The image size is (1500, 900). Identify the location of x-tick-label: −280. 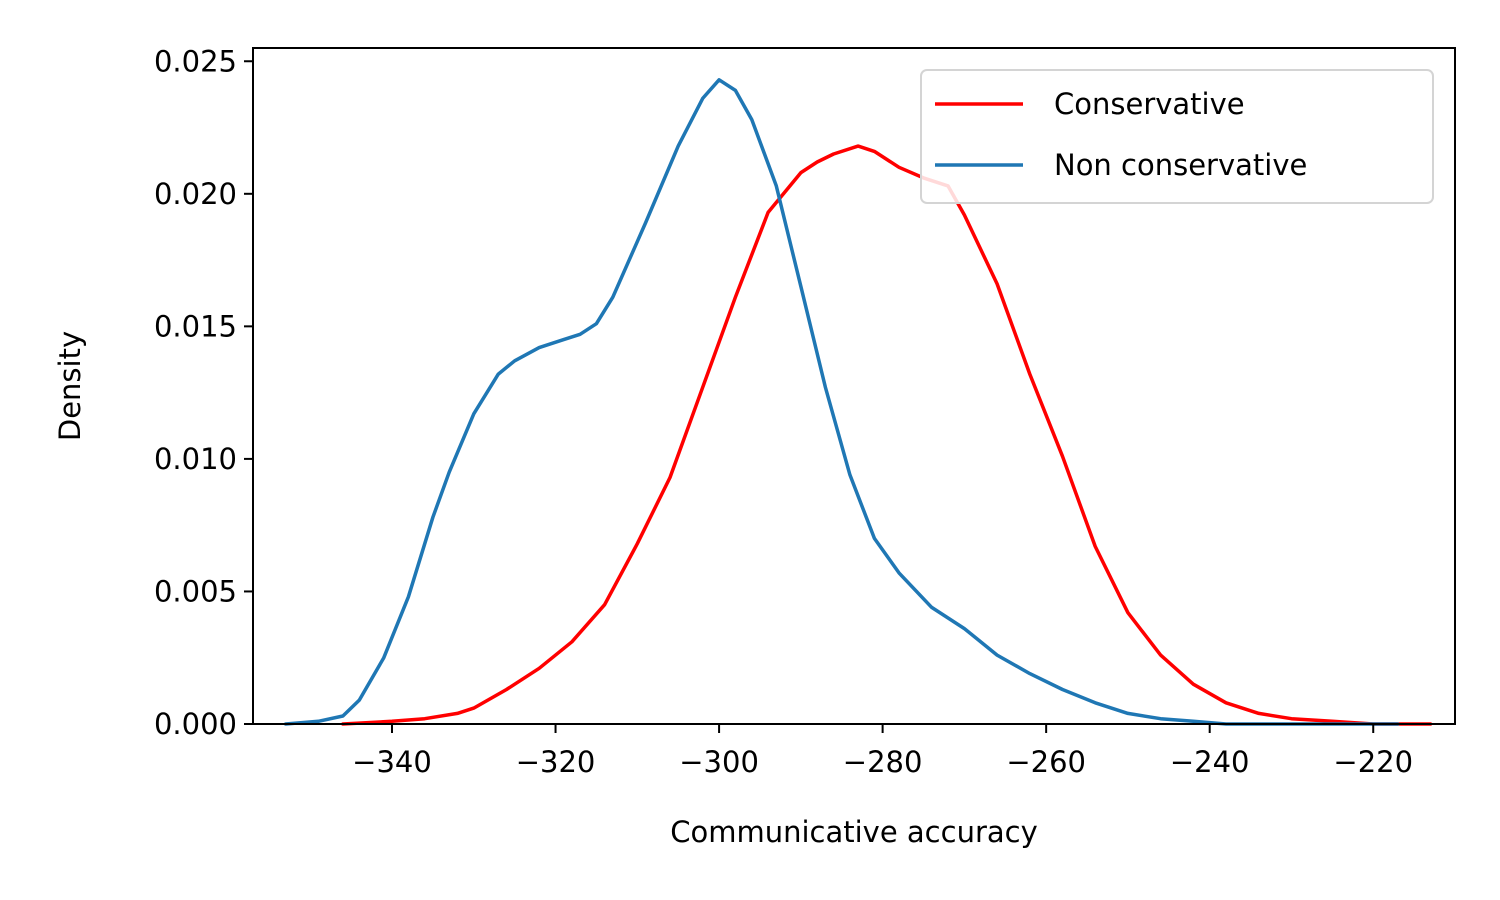
(883, 762).